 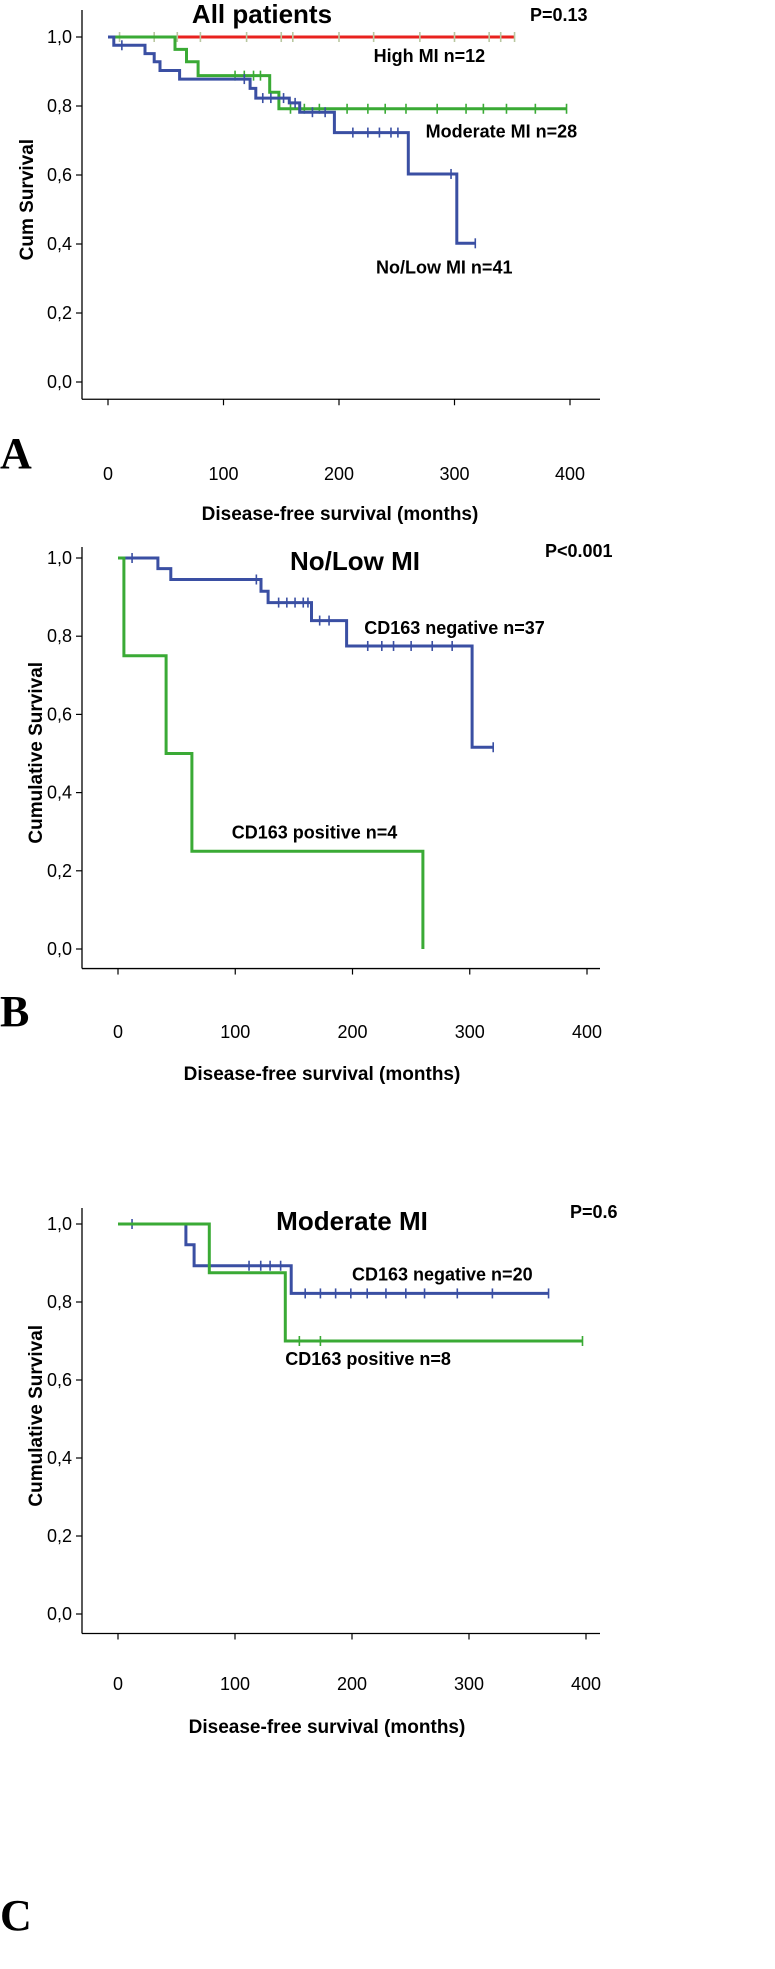 I want to click on p-value: P<0.001, so click(x=579, y=551).